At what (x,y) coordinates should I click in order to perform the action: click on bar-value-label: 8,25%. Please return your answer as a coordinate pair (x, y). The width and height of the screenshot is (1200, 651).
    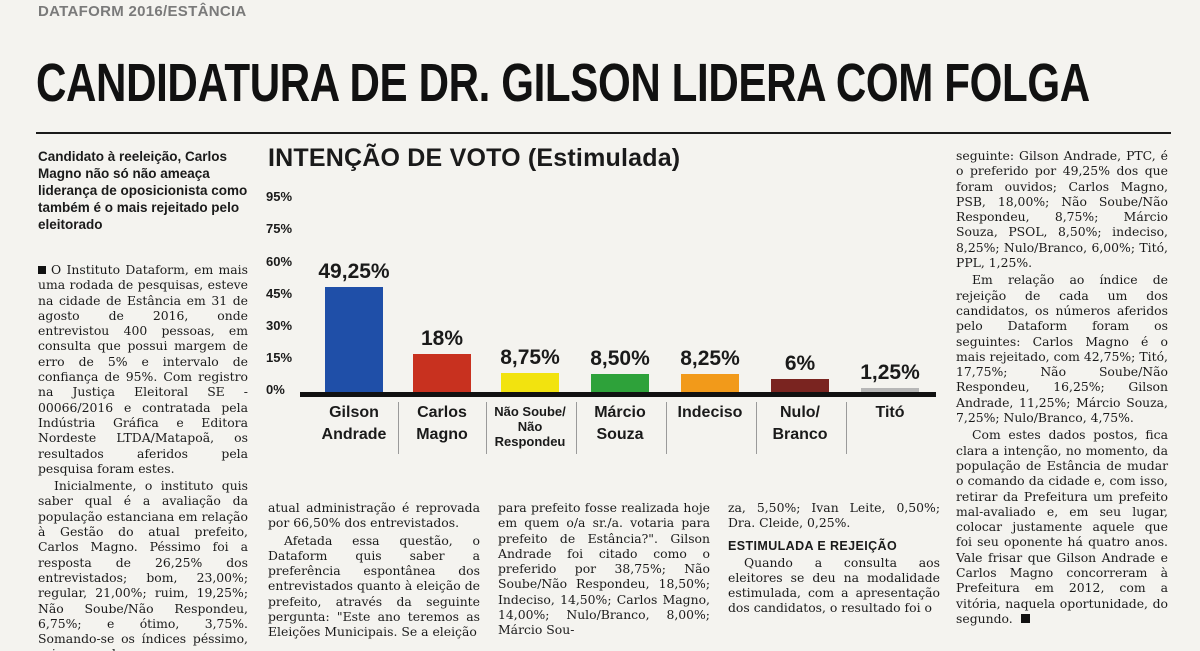
    Looking at the image, I should click on (710, 359).